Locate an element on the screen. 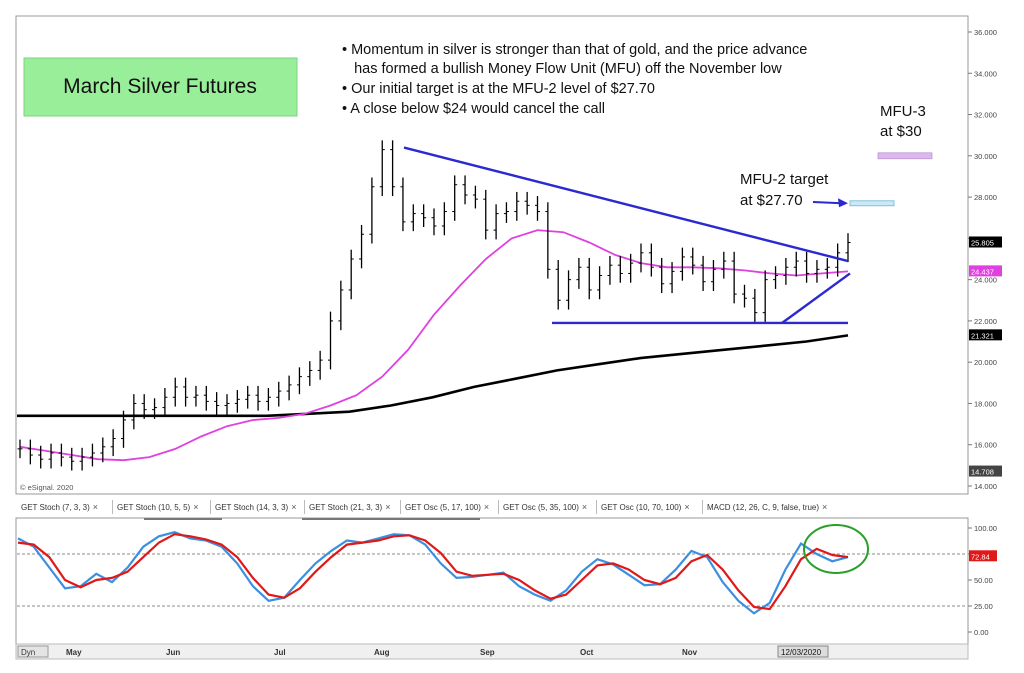 The image size is (1024, 673). month-label: May is located at coordinates (74, 652).